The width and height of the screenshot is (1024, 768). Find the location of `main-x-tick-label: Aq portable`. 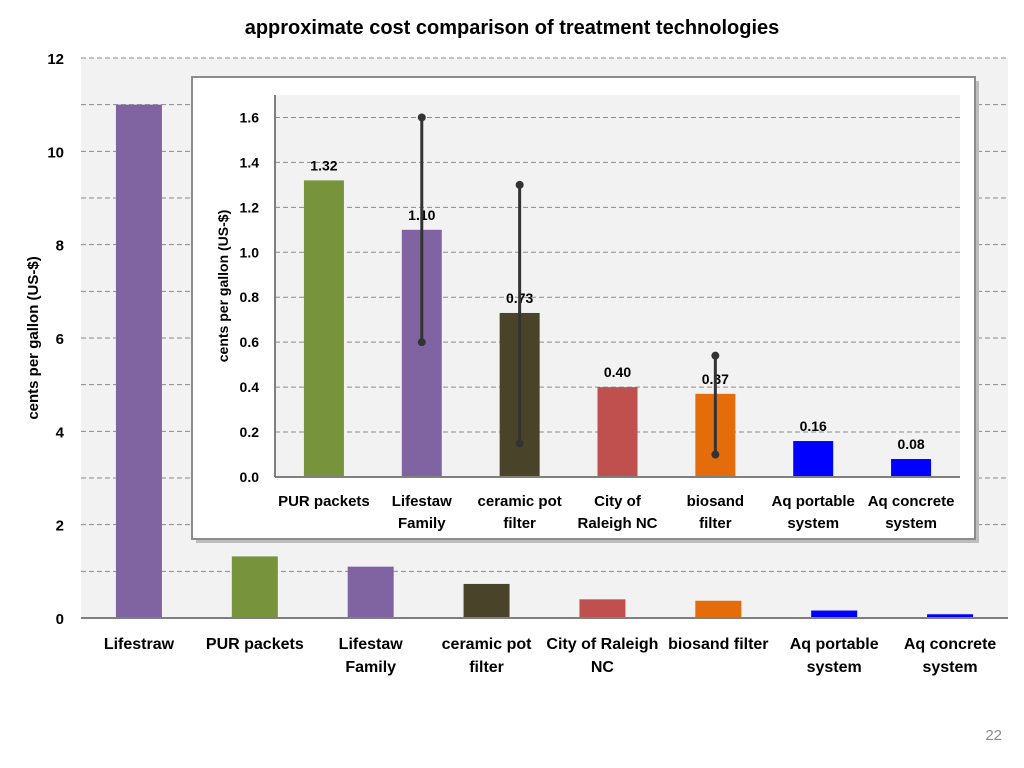

main-x-tick-label: Aq portable is located at coordinates (834, 644).